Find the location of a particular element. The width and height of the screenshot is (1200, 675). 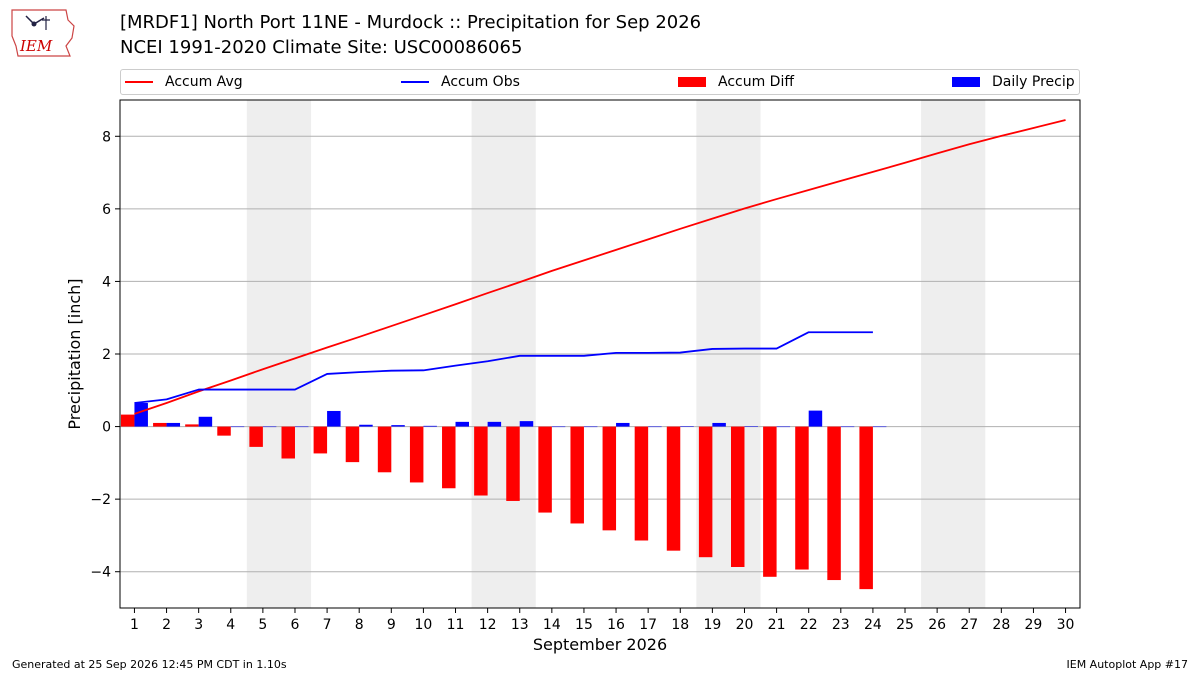

y-axis-label: Precipitation [inch] is located at coordinates (74, 353).